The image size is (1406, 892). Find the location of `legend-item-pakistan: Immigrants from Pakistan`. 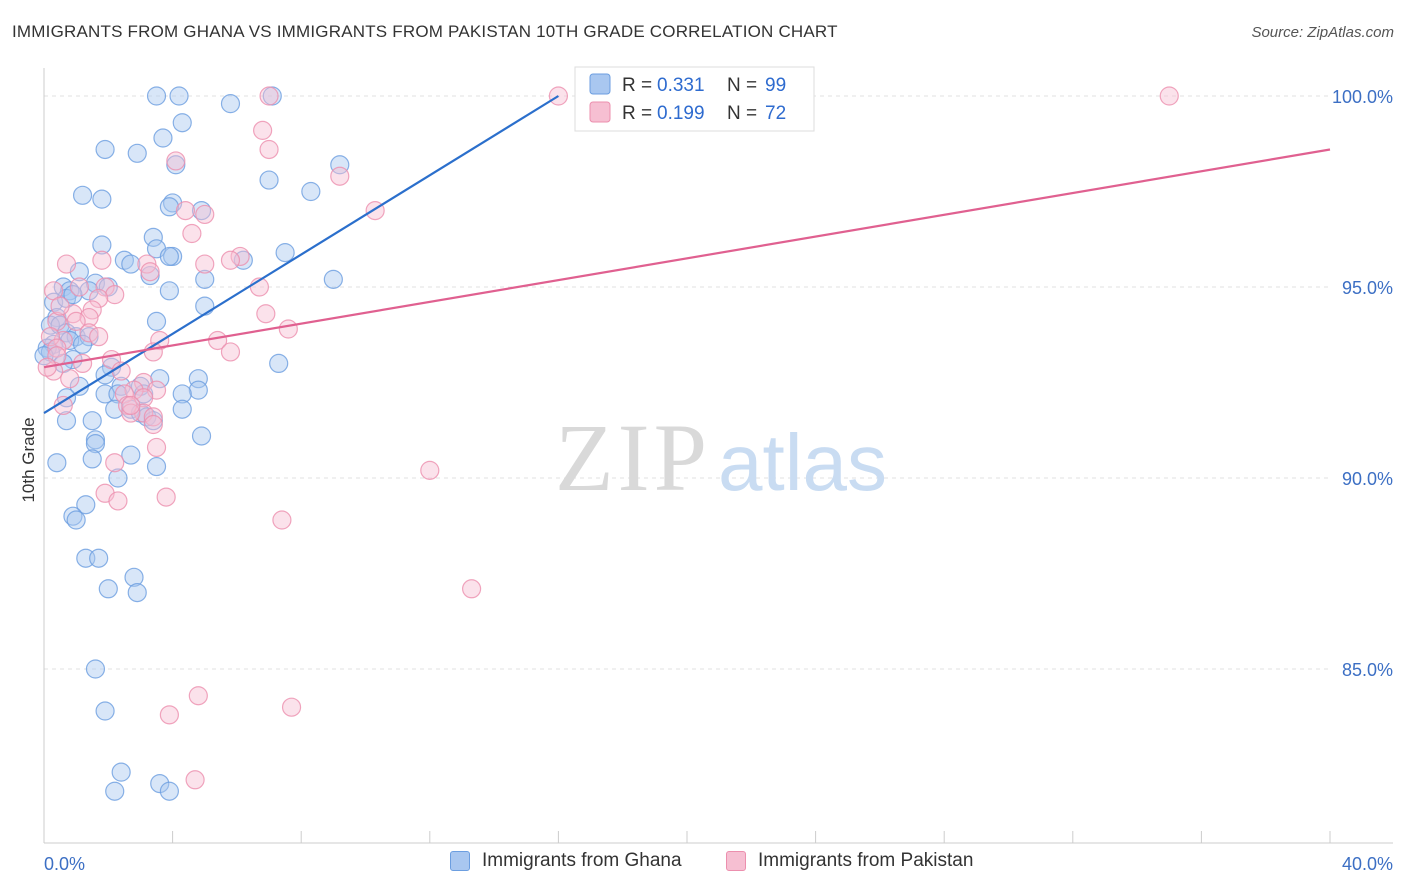

legend-item-pakistan: Immigrants from Pakistan is located at coordinates (849, 861).